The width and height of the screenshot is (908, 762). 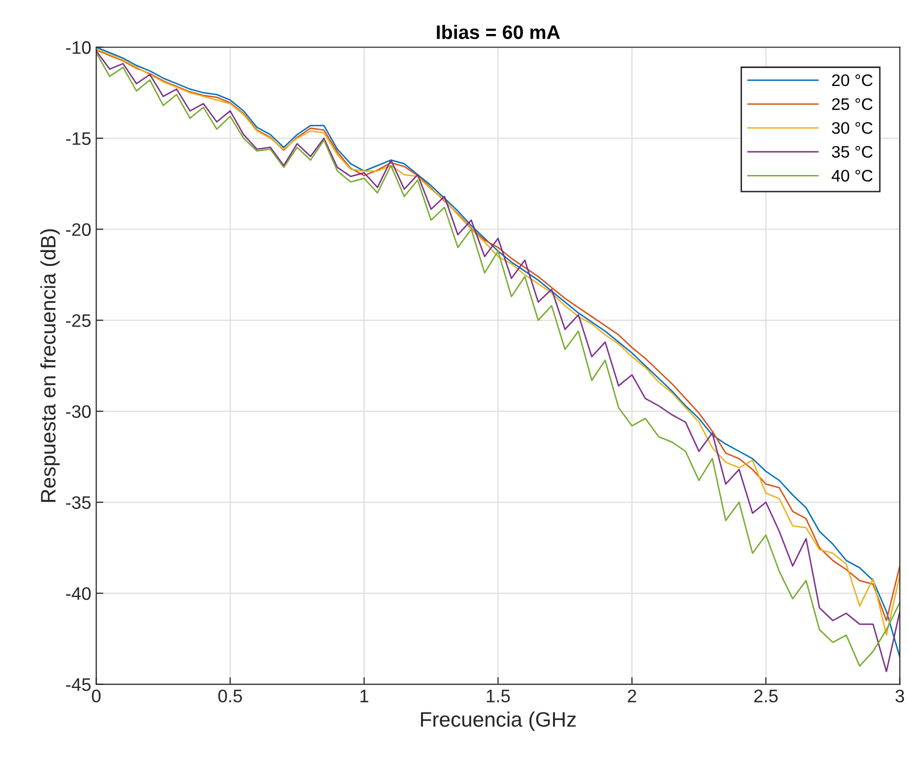 I want to click on y-axis-title: Respuesta en frecuencia (dB), so click(x=50, y=365).